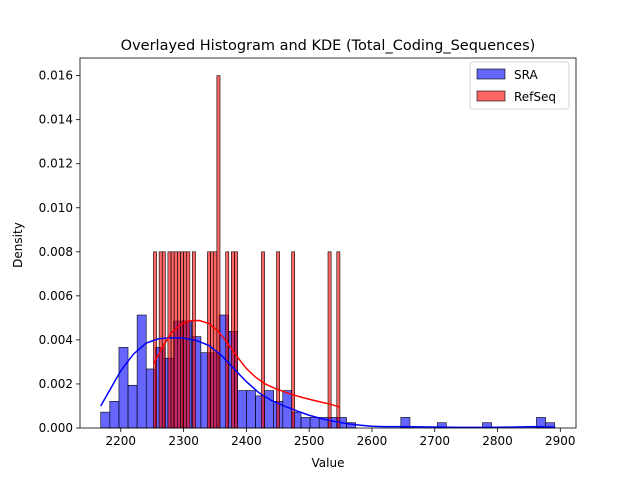 The width and height of the screenshot is (640, 484). I want to click on y-tick-label-1: 0.002, so click(56, 384).